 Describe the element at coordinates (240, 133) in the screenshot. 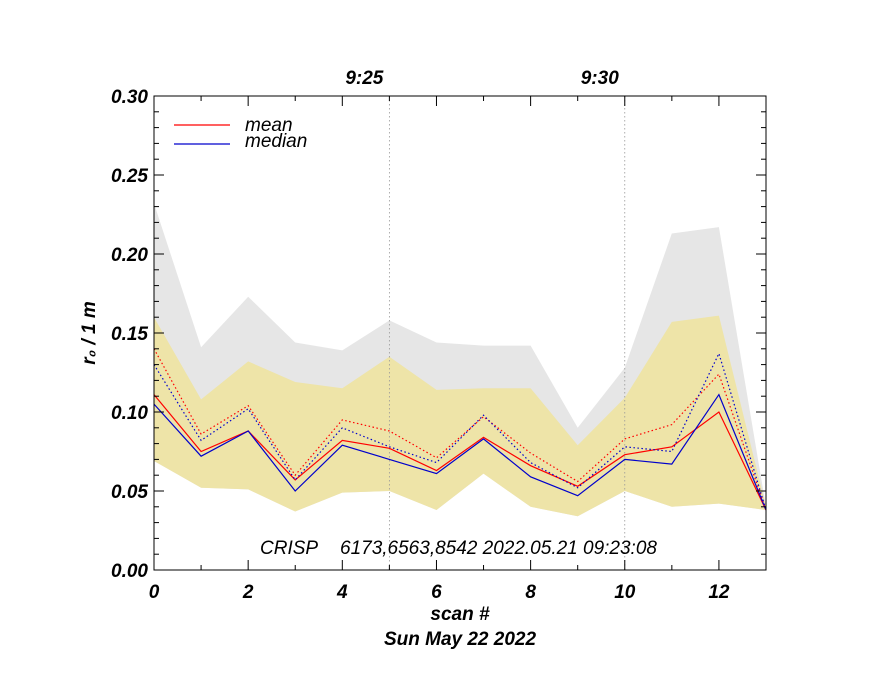

I see `legend: mean median` at that location.